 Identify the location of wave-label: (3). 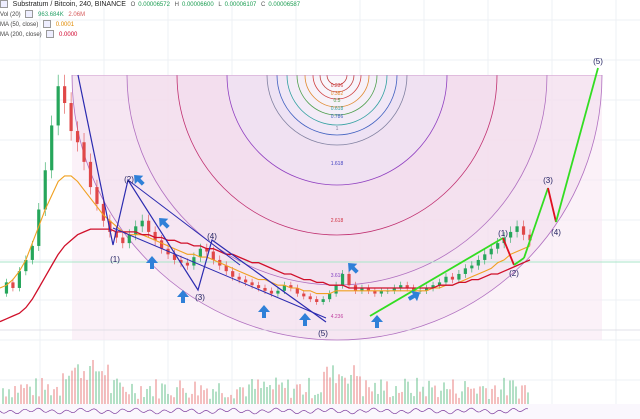
(548, 180).